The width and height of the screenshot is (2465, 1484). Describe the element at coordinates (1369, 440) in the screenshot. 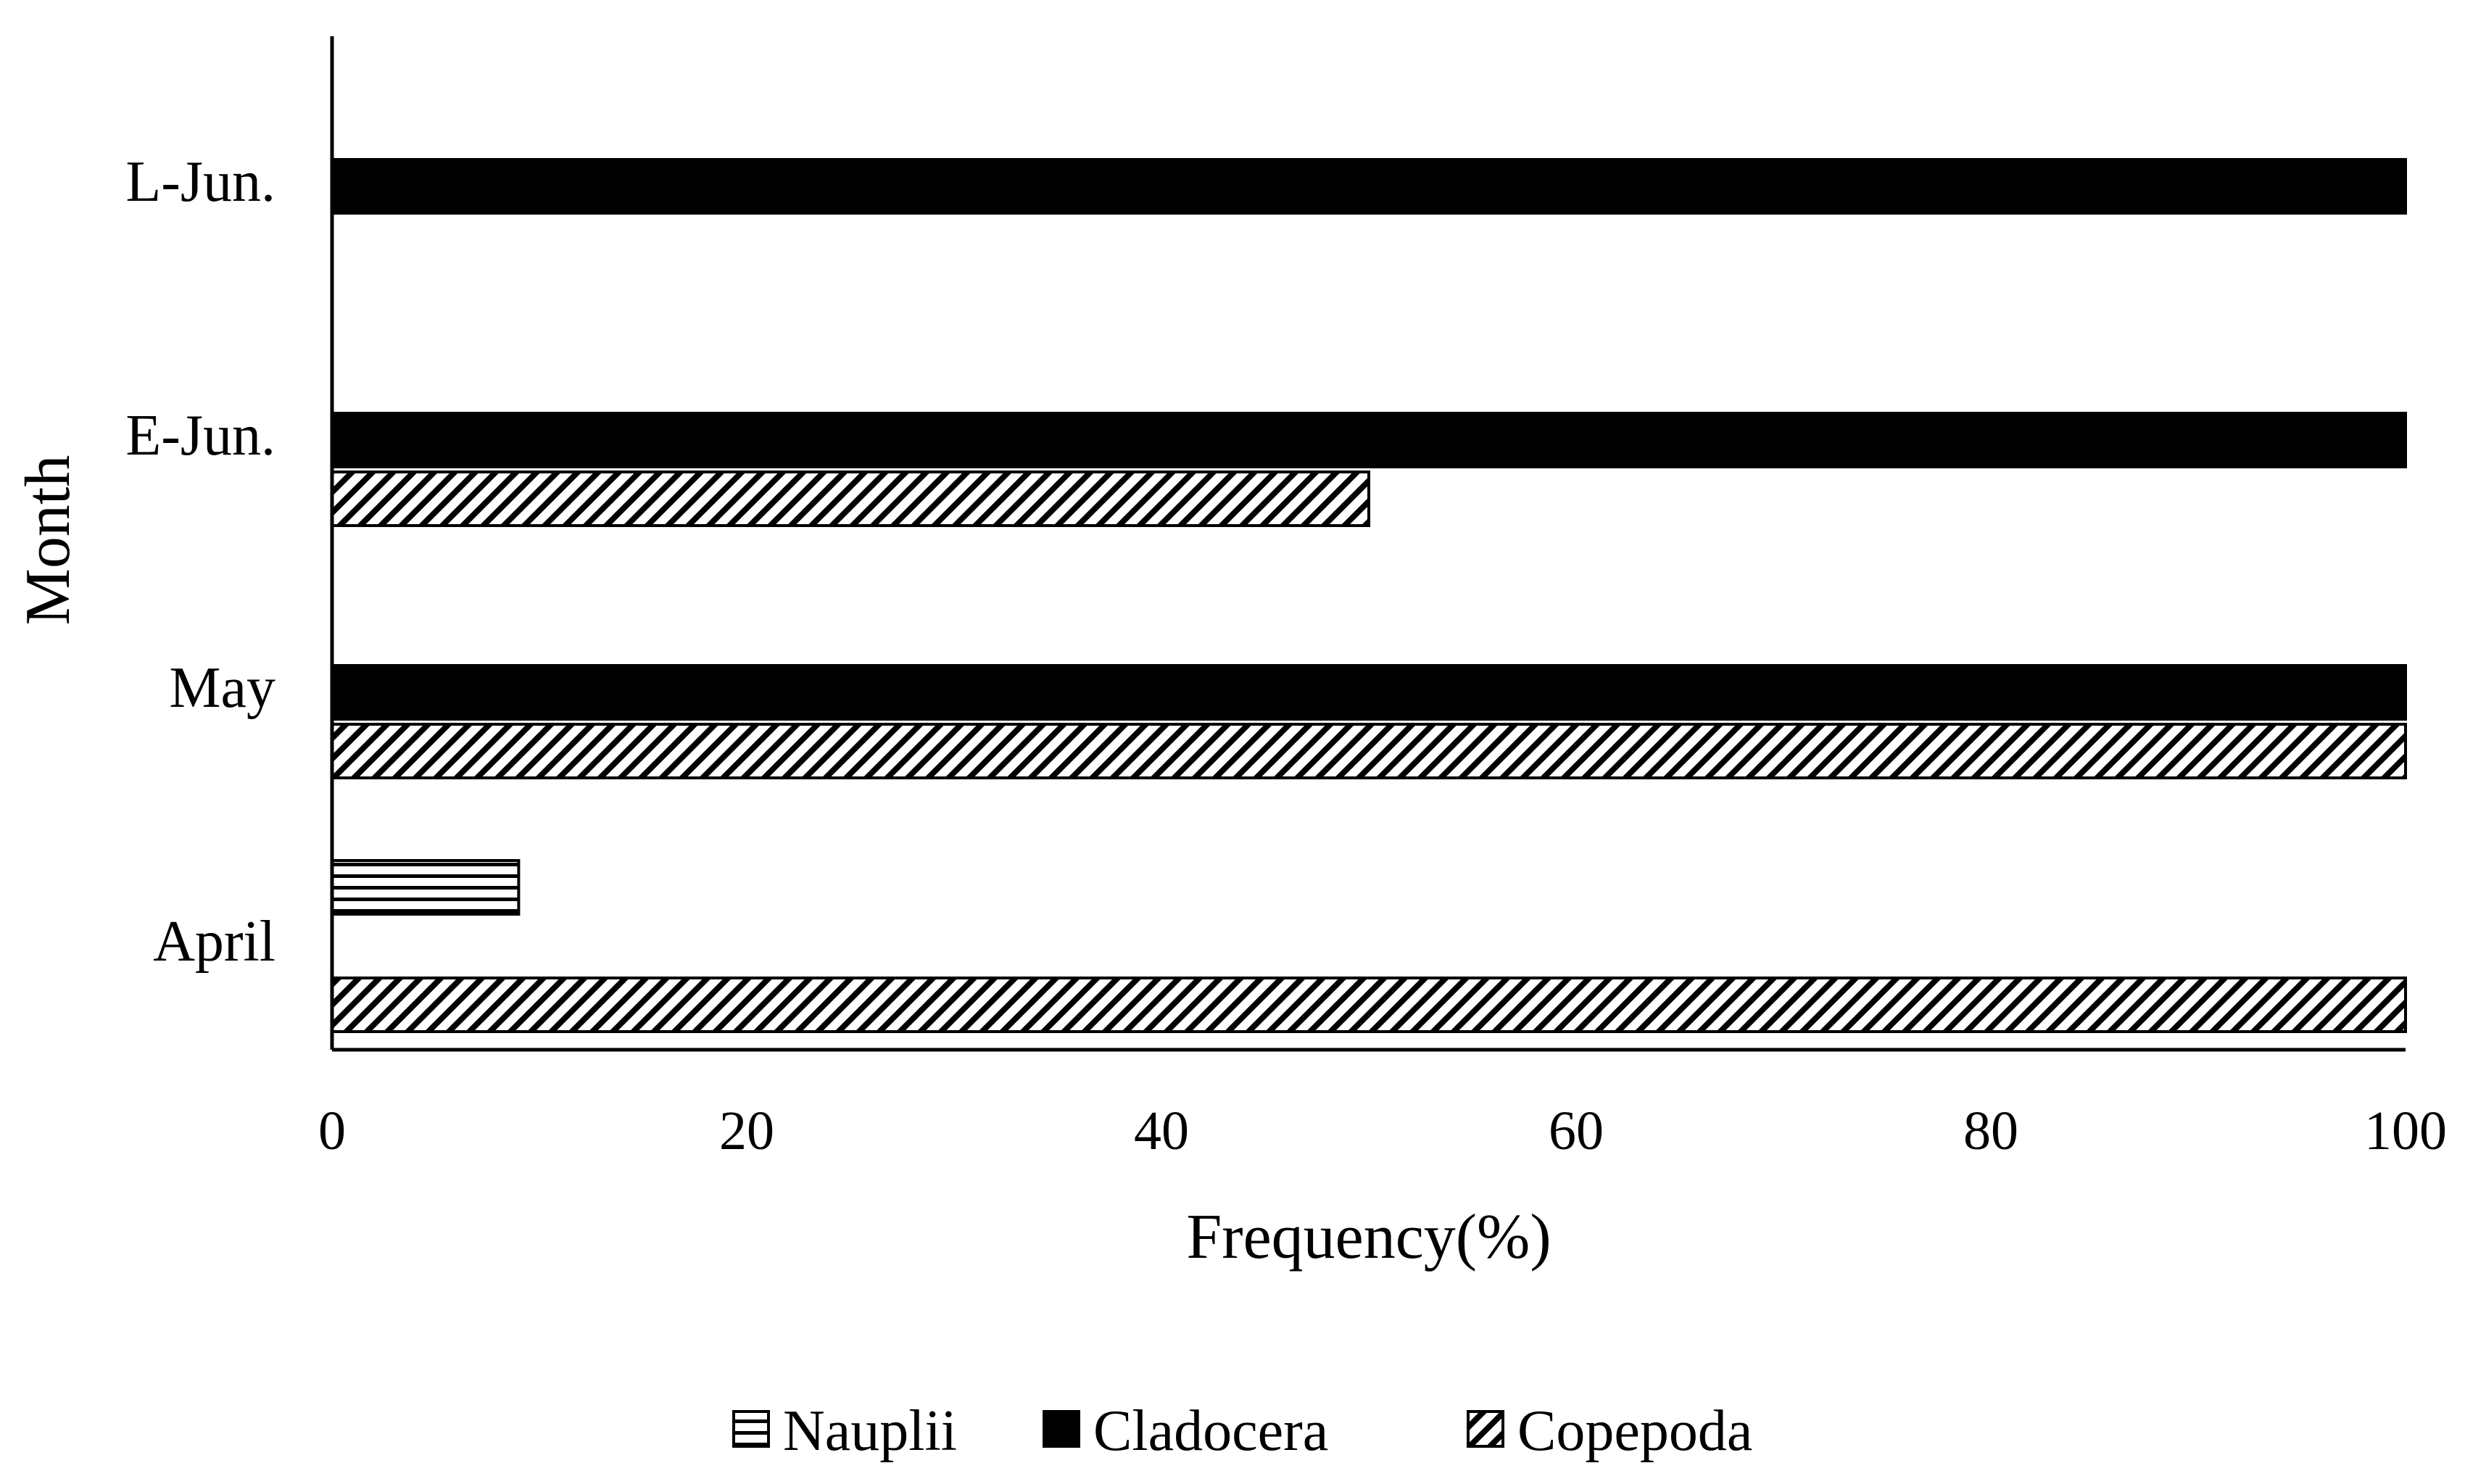

I see `bar-cladocera-e-jun` at that location.